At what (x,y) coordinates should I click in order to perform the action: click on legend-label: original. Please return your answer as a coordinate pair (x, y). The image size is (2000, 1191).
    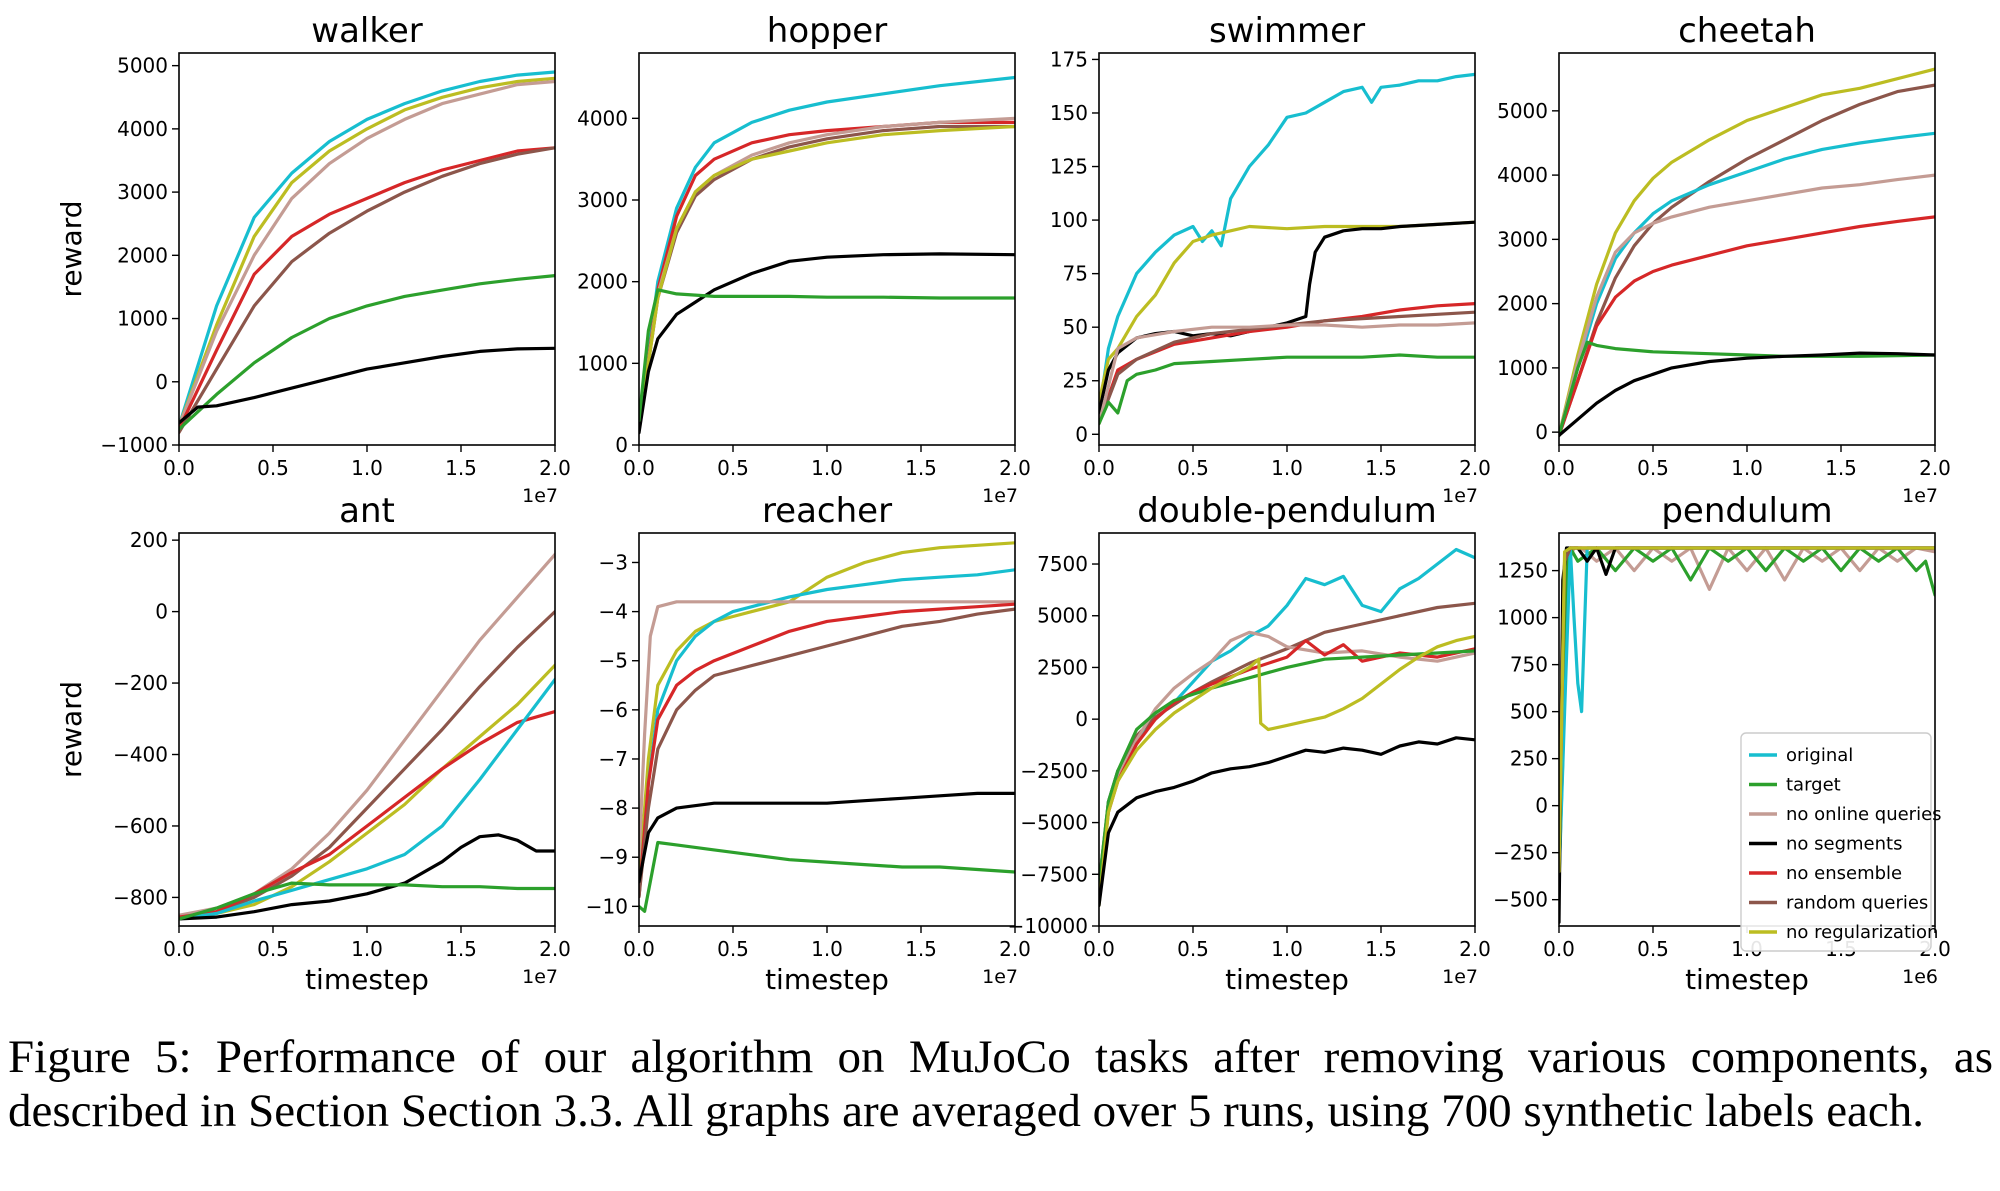
    Looking at the image, I should click on (1819, 755).